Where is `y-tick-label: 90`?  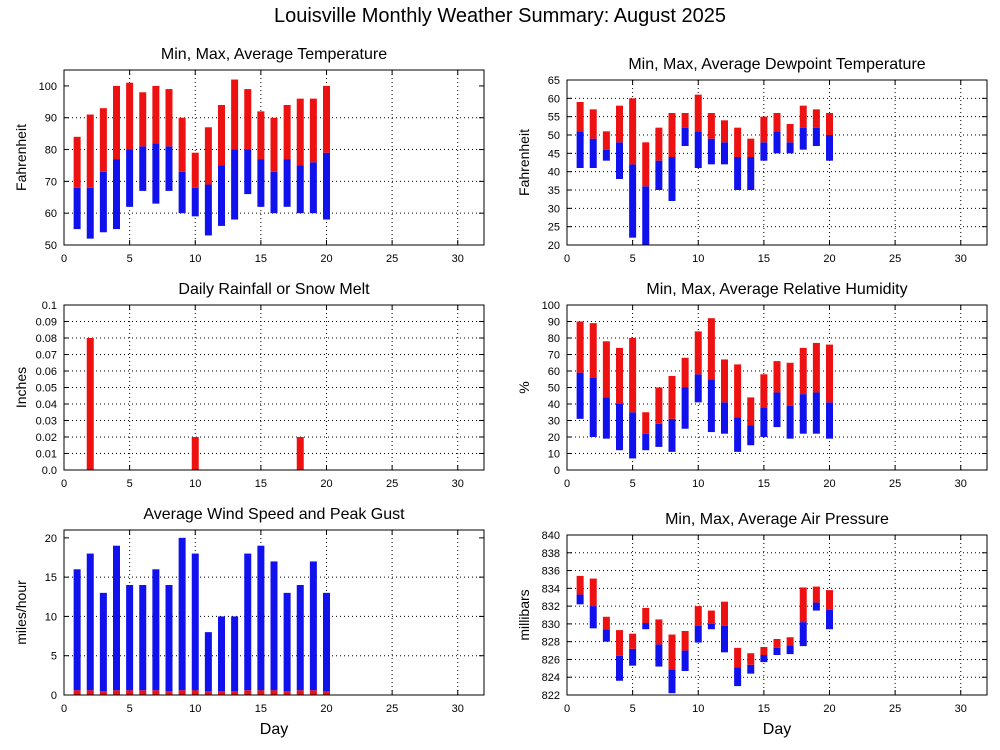
y-tick-label: 90 is located at coordinates (51, 119).